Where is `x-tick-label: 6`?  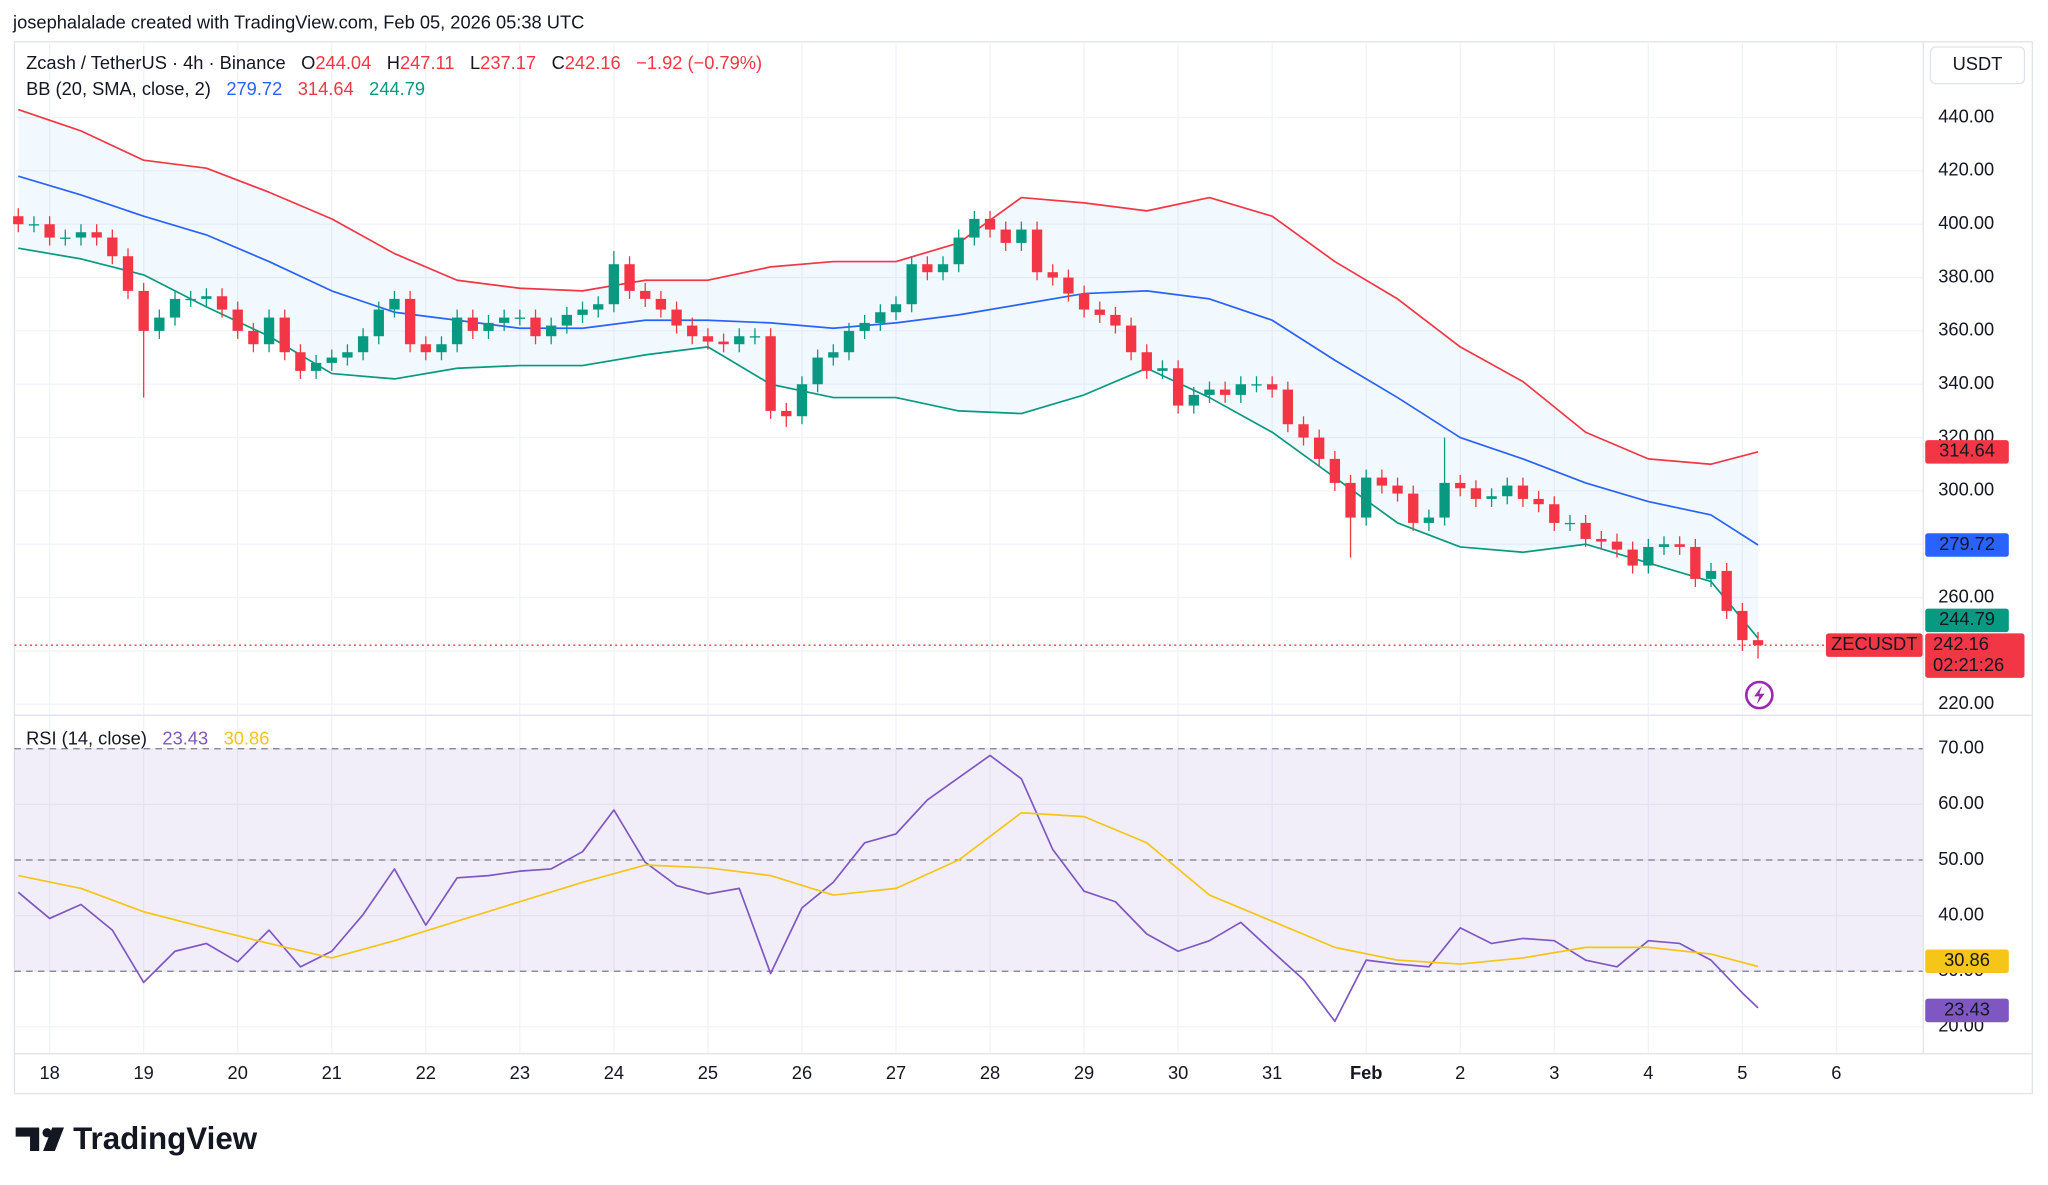 x-tick-label: 6 is located at coordinates (1836, 1072).